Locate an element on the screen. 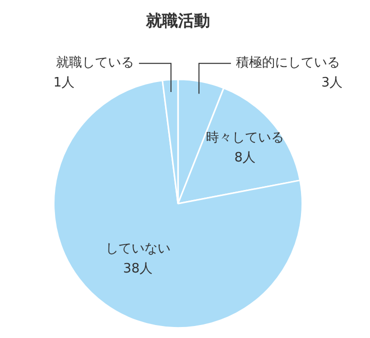  data-label: 8人 is located at coordinates (245, 158).